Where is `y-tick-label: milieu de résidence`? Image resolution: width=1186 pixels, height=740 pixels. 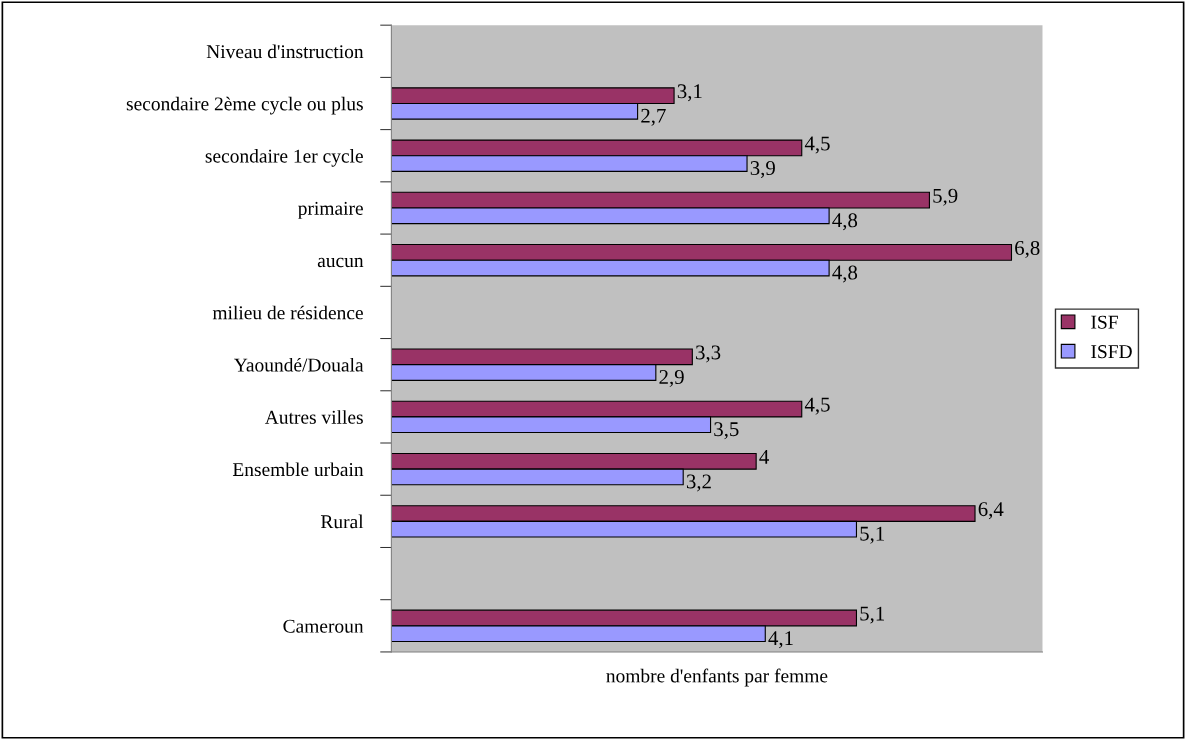 y-tick-label: milieu de résidence is located at coordinates (287, 312).